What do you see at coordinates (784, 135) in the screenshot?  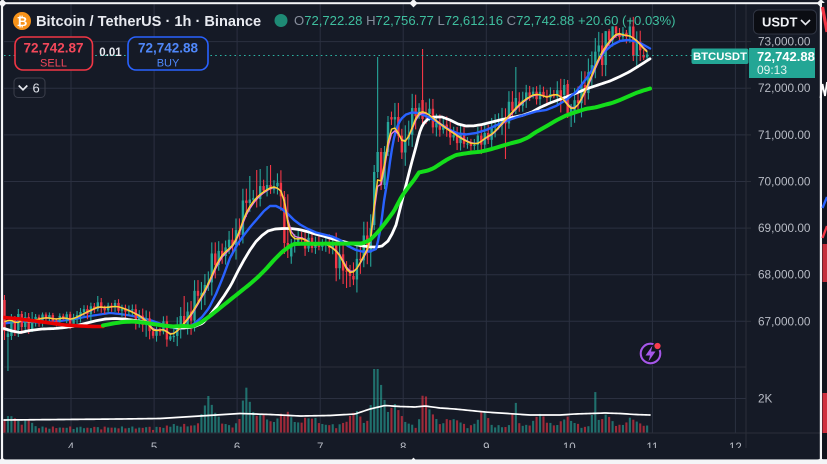 I see `svg-text: 71,000.00` at bounding box center [784, 135].